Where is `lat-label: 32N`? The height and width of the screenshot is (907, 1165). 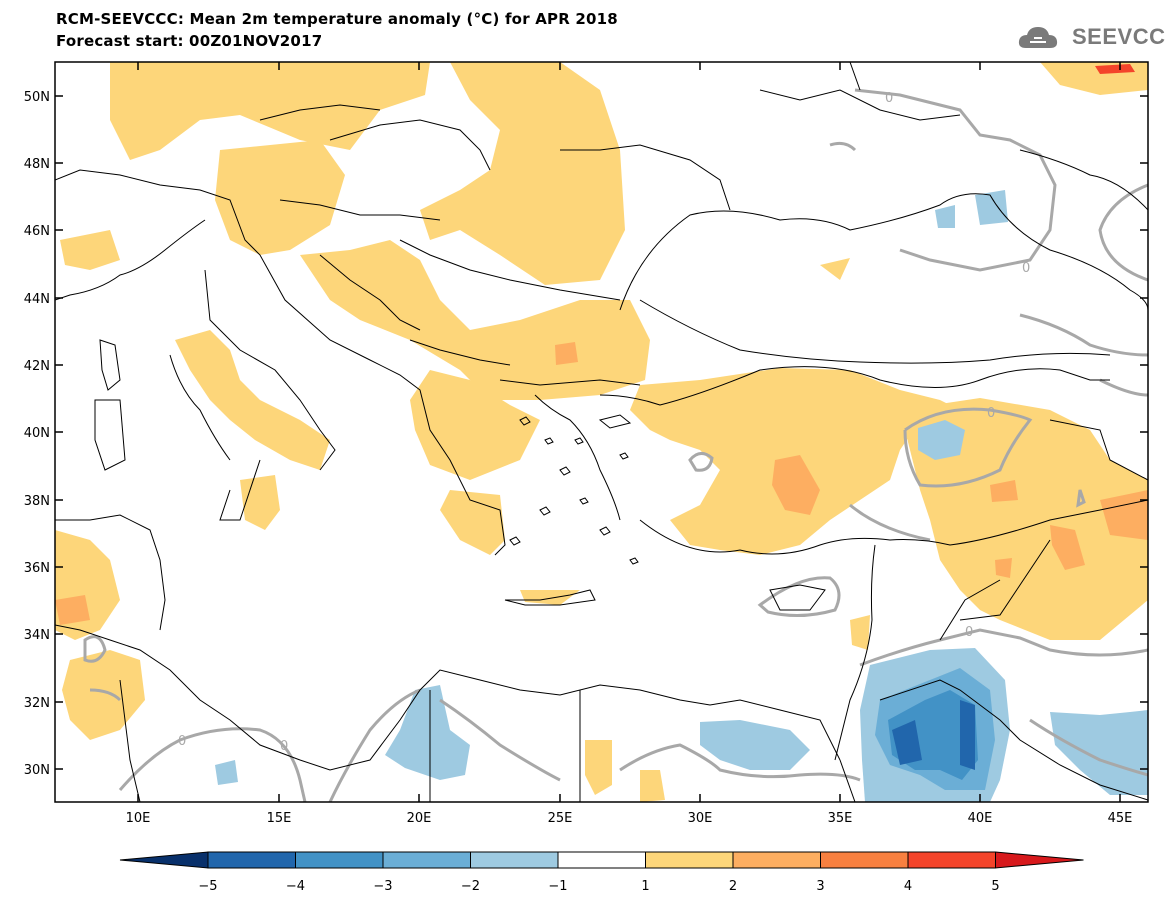 lat-label: 32N is located at coordinates (37, 703).